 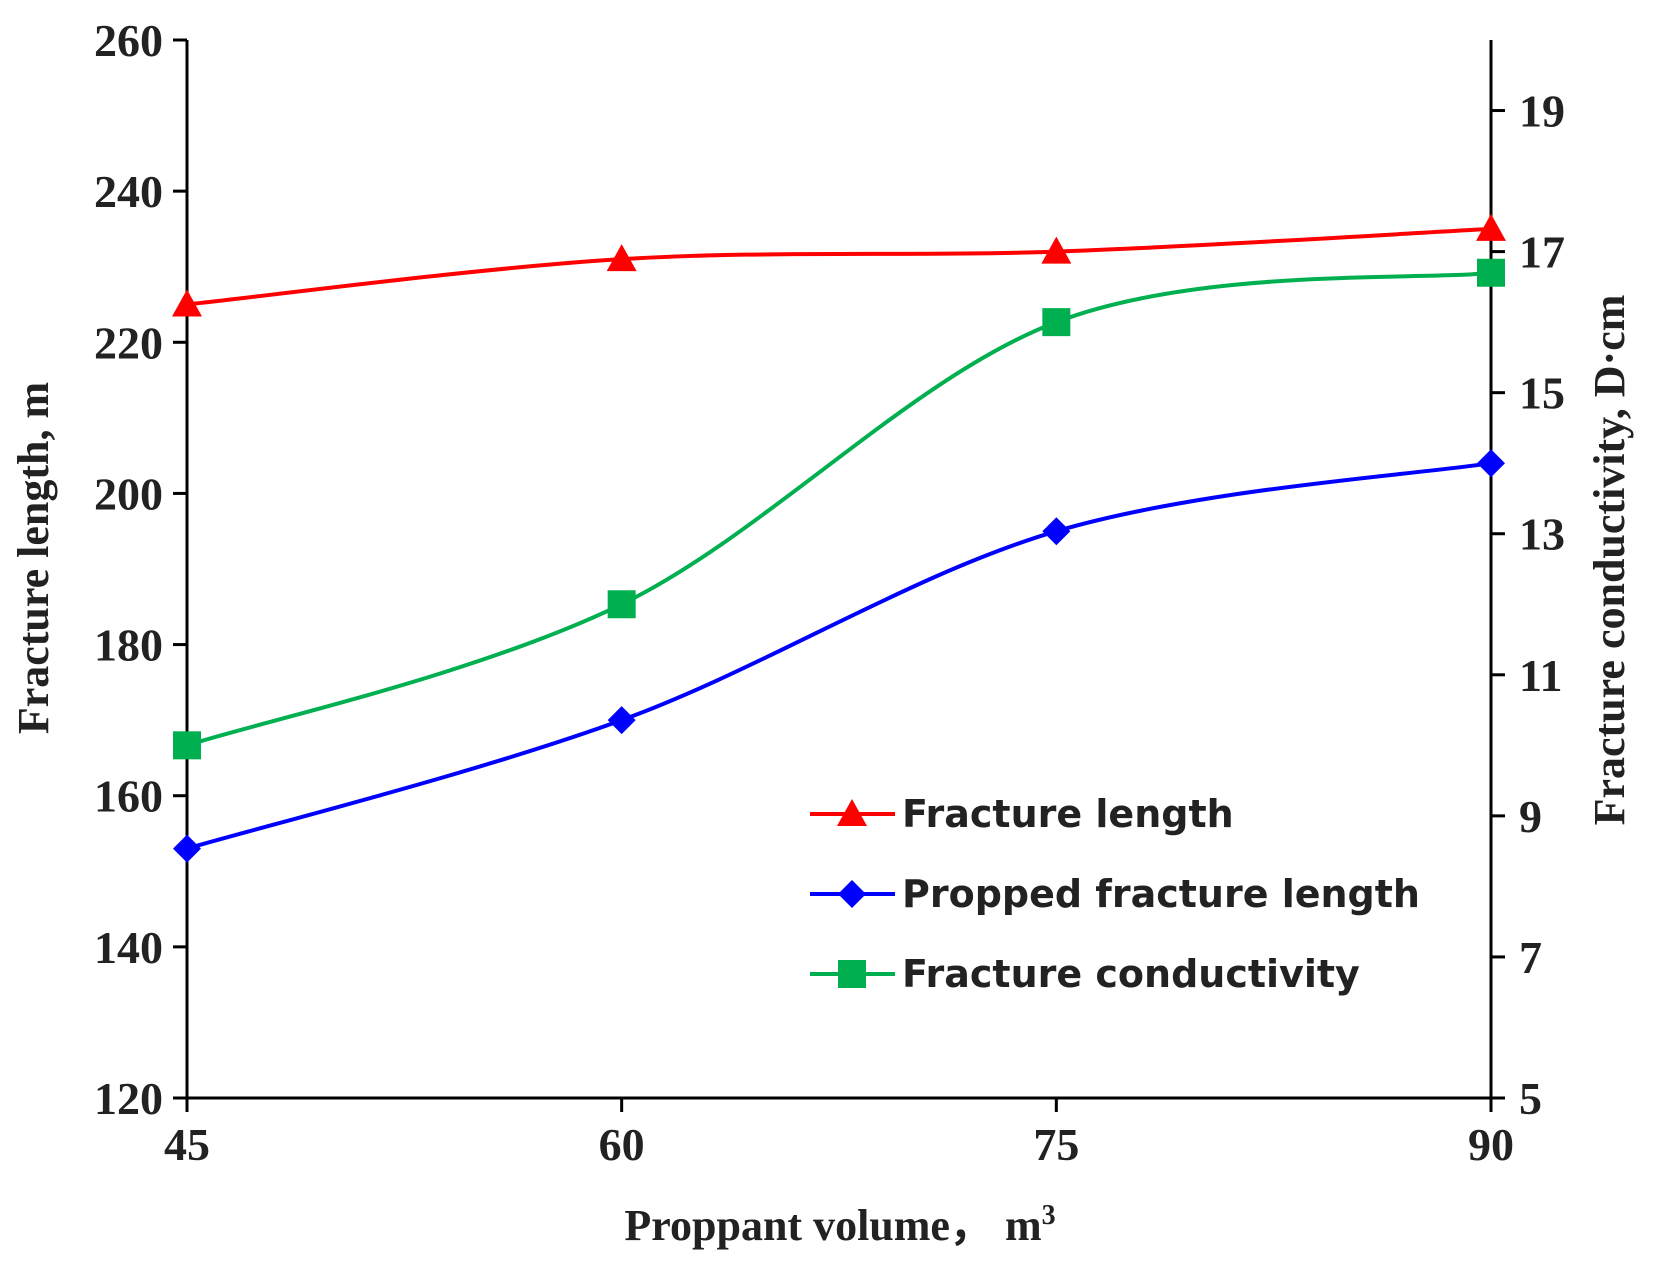 What do you see at coordinates (1609, 560) in the screenshot?
I see `right-axis-title: Fracture conductivity, D·cm` at bounding box center [1609, 560].